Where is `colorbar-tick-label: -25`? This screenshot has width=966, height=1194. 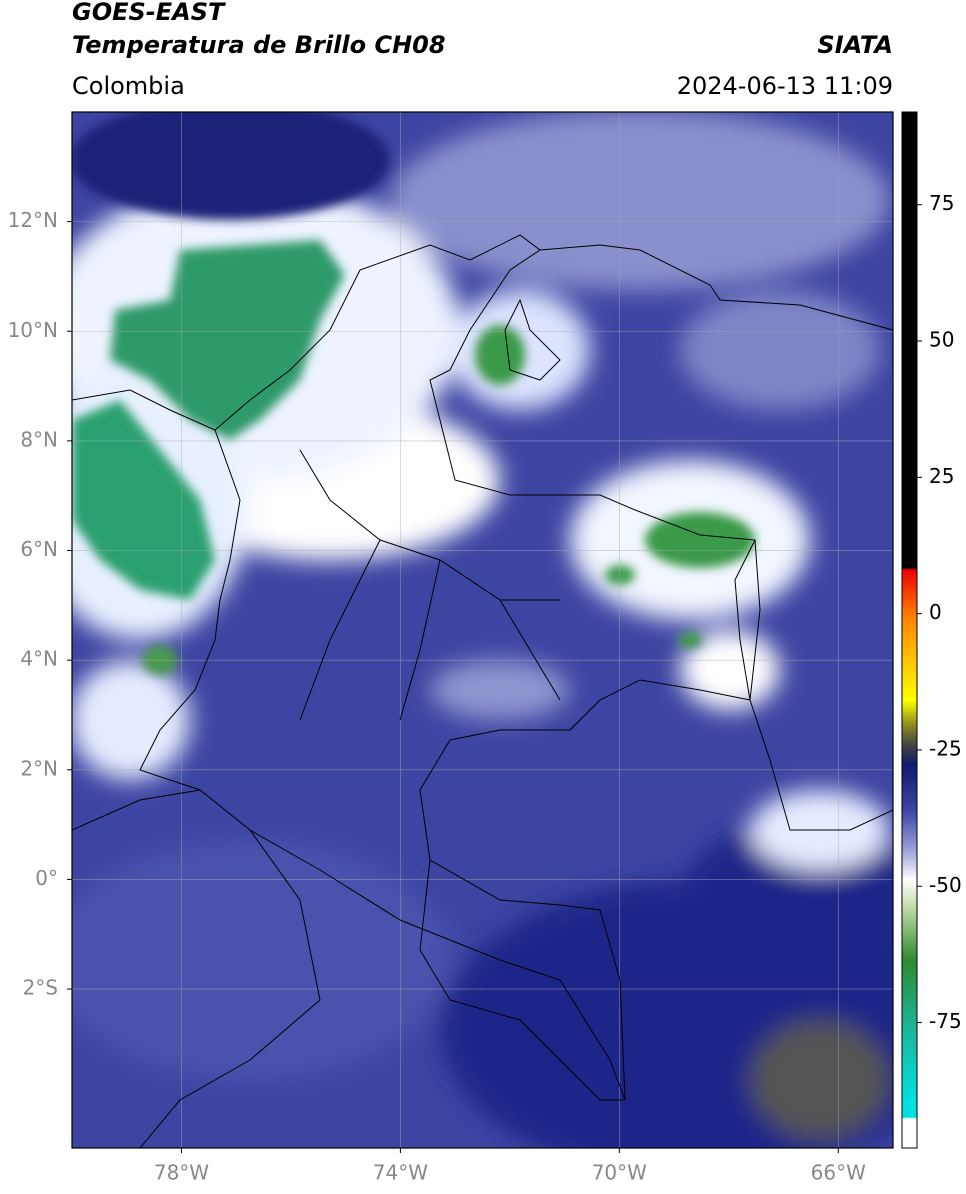
colorbar-tick-label: -25 is located at coordinates (945, 748).